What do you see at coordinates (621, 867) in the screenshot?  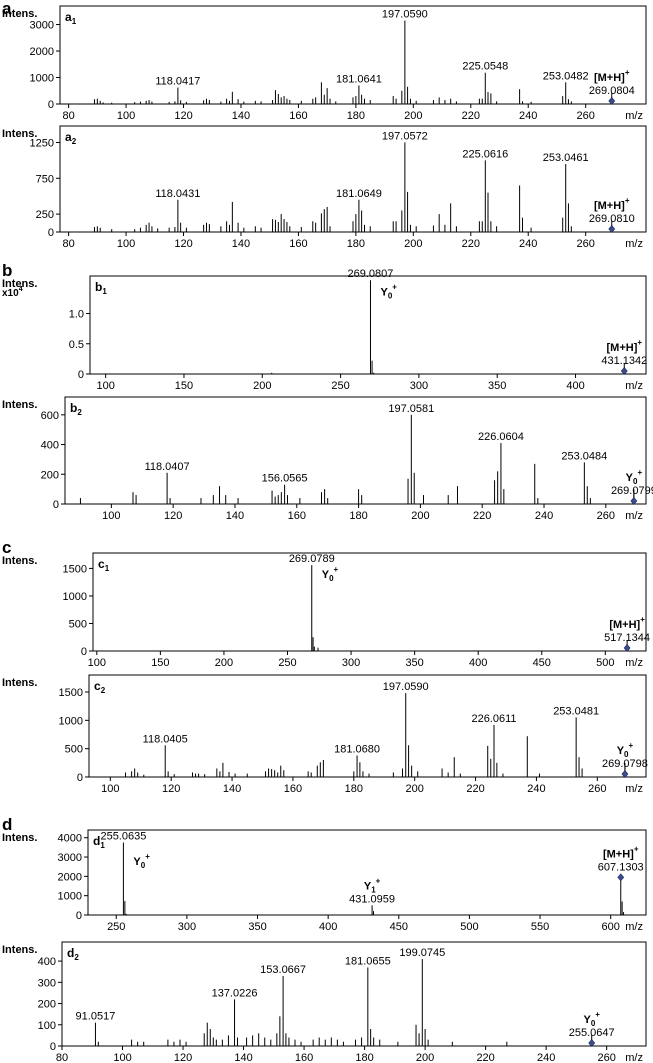 I see `marker-value: 607.1303` at bounding box center [621, 867].